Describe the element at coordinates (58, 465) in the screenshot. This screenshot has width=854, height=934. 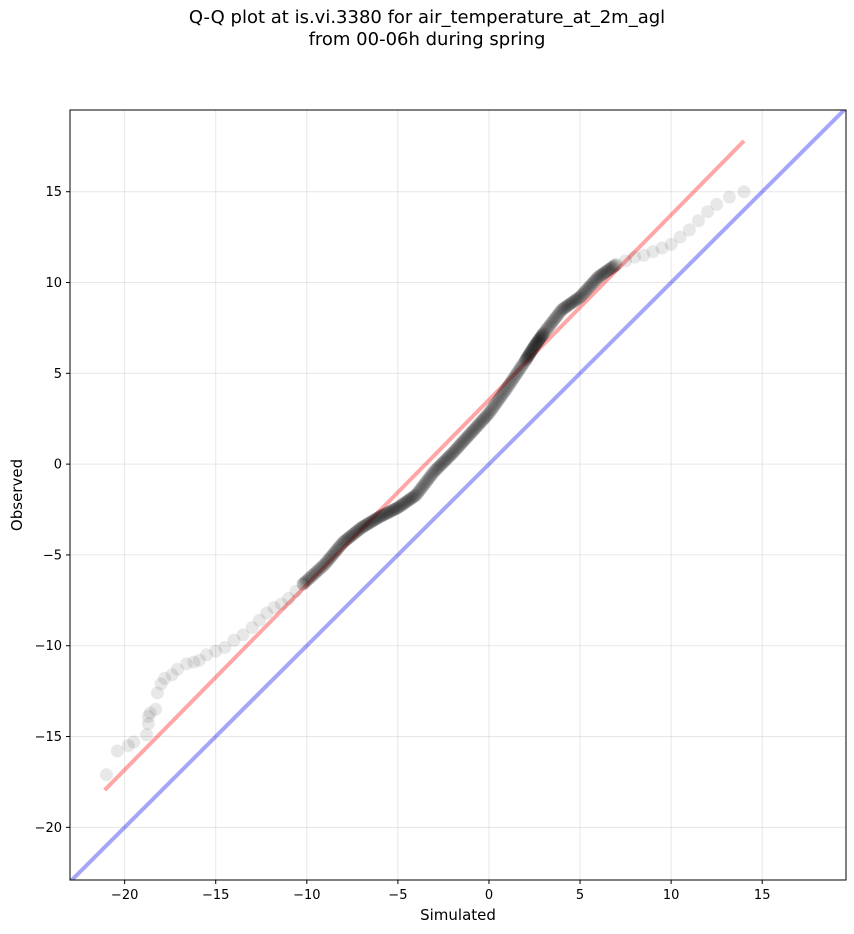
I see `y-tick-label: 0` at that location.